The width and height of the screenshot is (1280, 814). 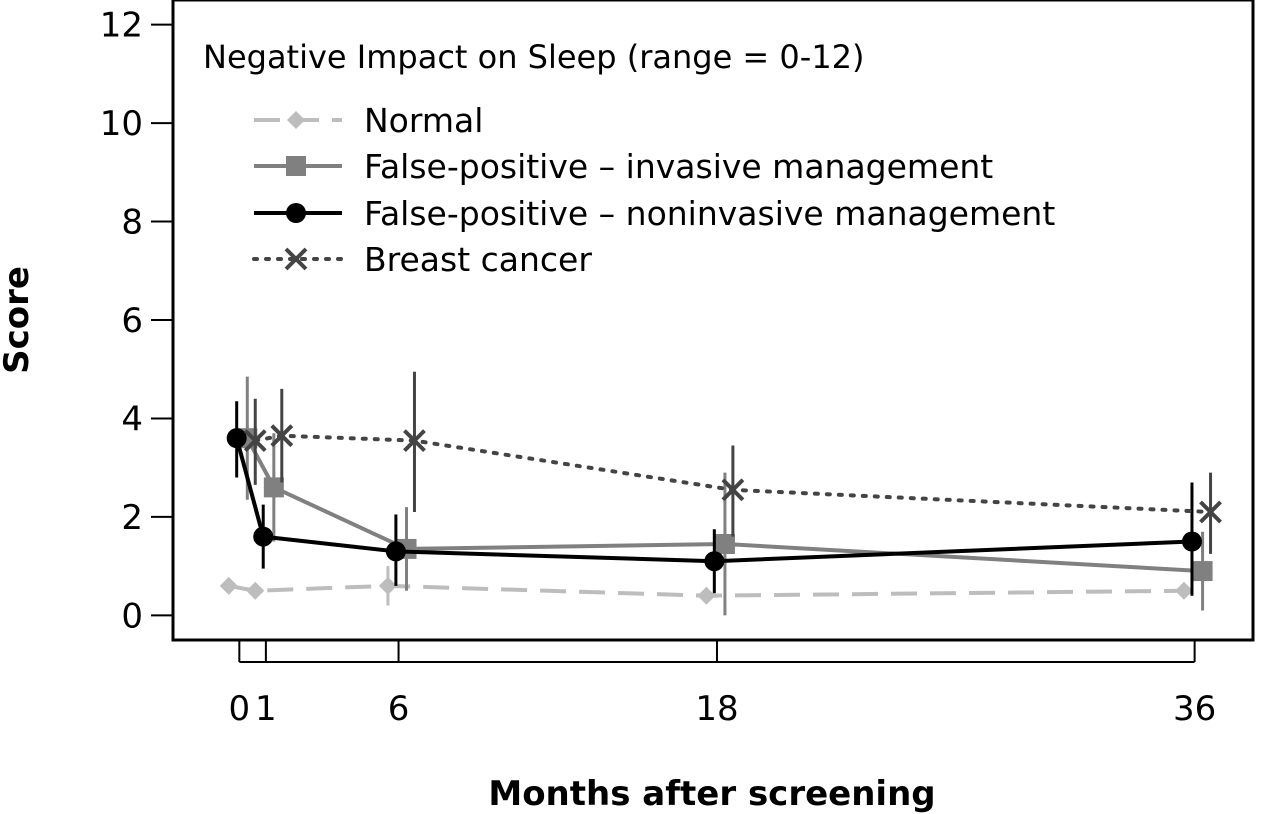 I want to click on legend-item: False-positive – invasive management, so click(x=623, y=166).